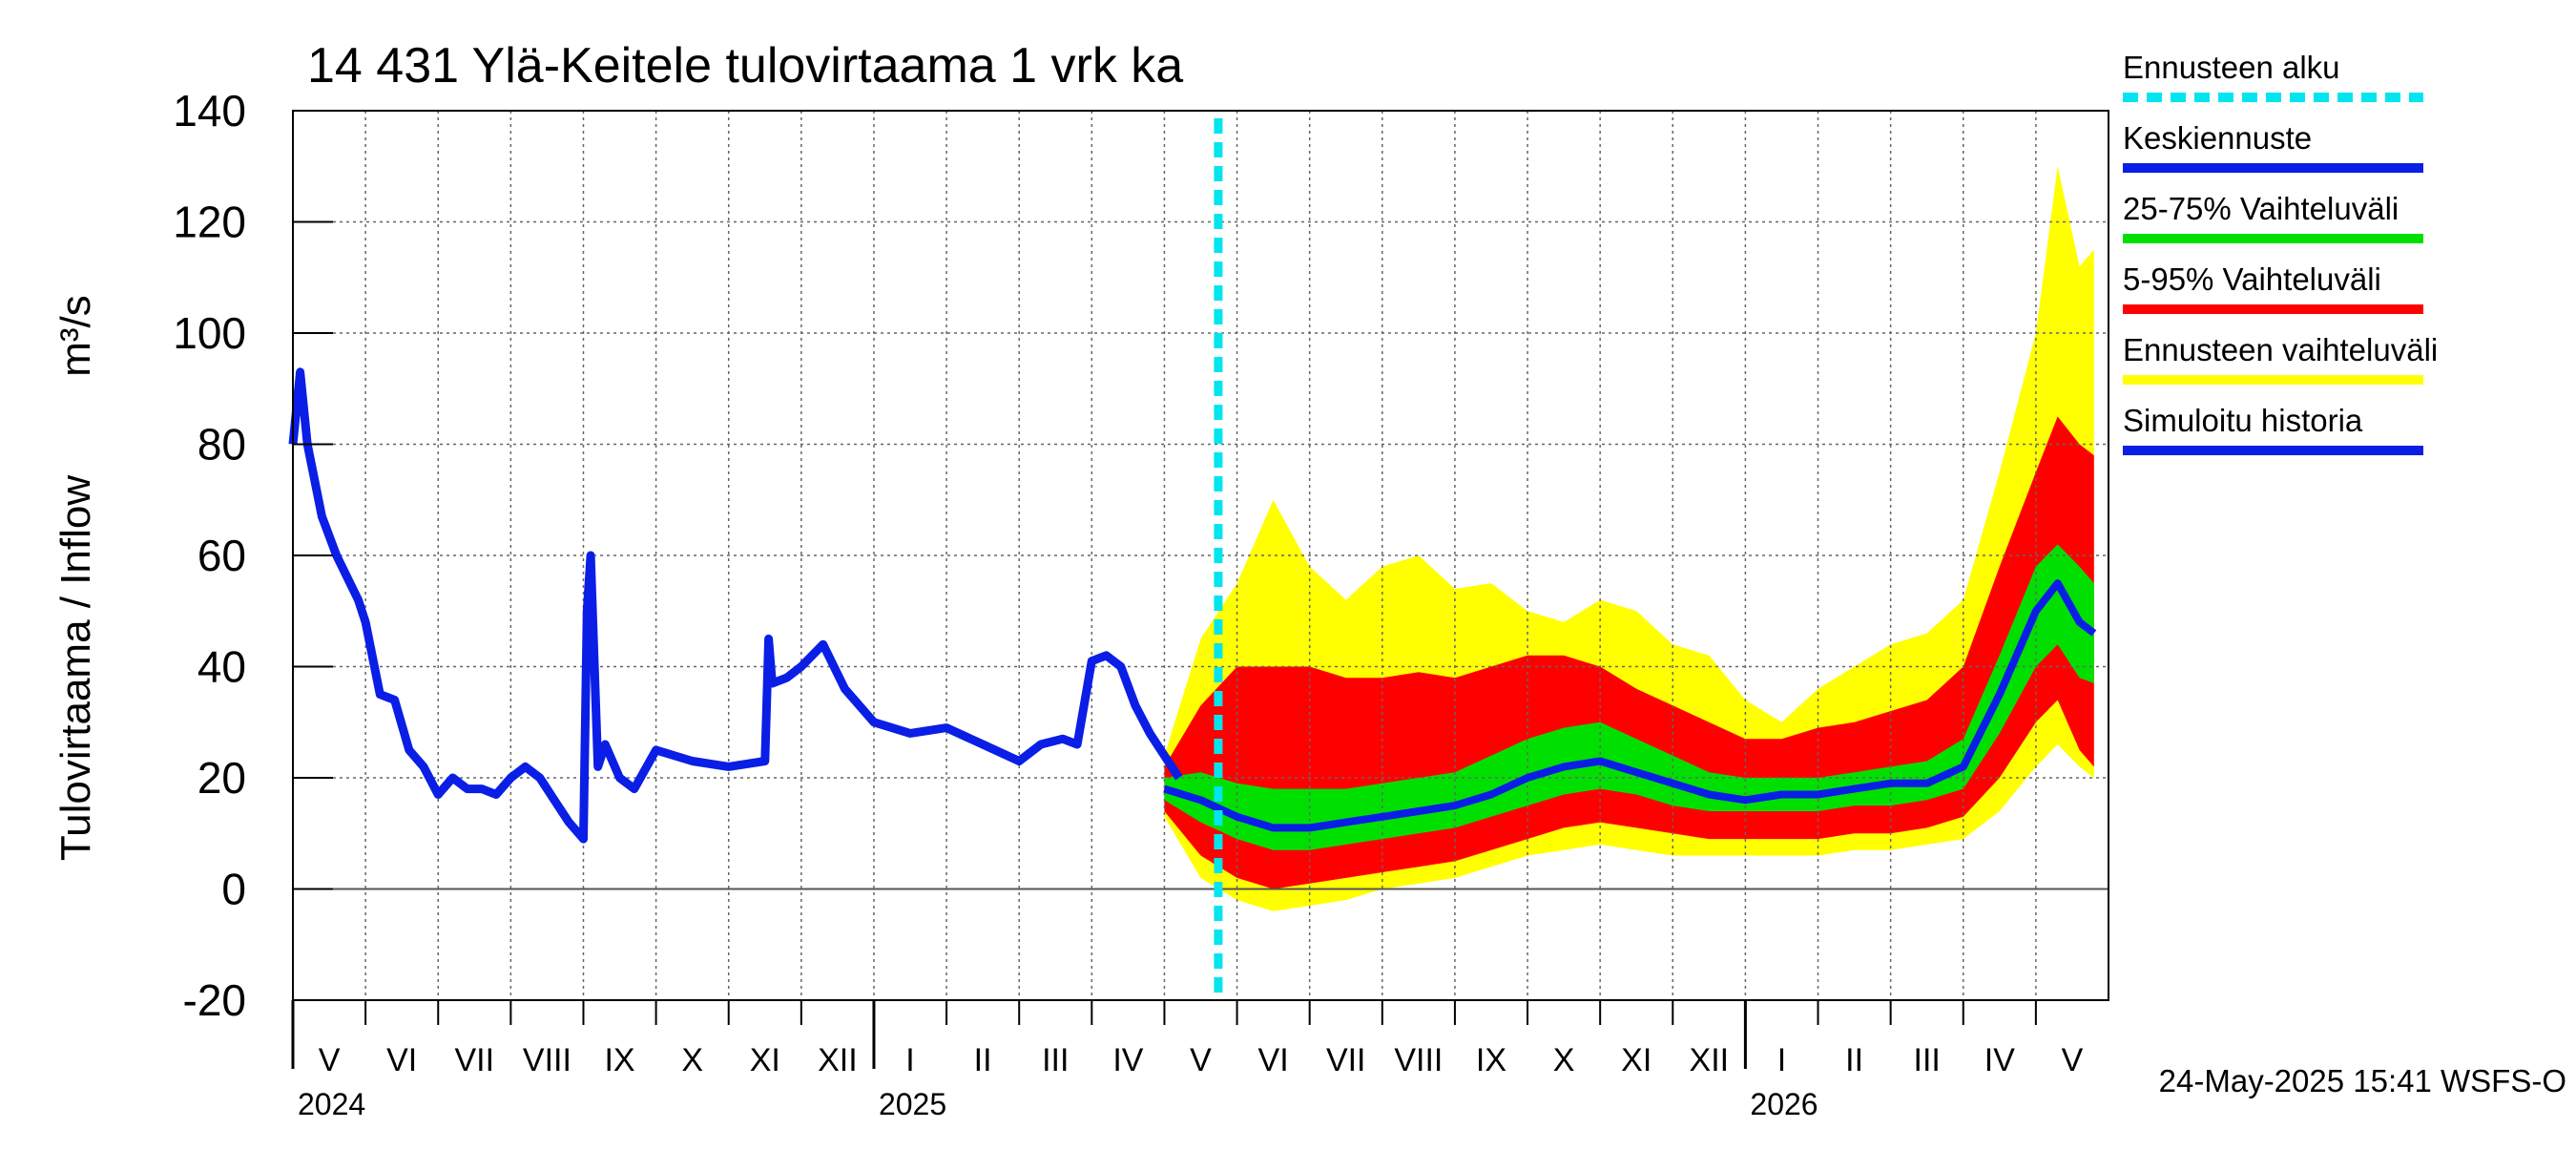 This screenshot has width=2576, height=1150. I want to click on timestamp-label: 24-May-2025 15:41 WSFS-O, so click(2362, 1080).